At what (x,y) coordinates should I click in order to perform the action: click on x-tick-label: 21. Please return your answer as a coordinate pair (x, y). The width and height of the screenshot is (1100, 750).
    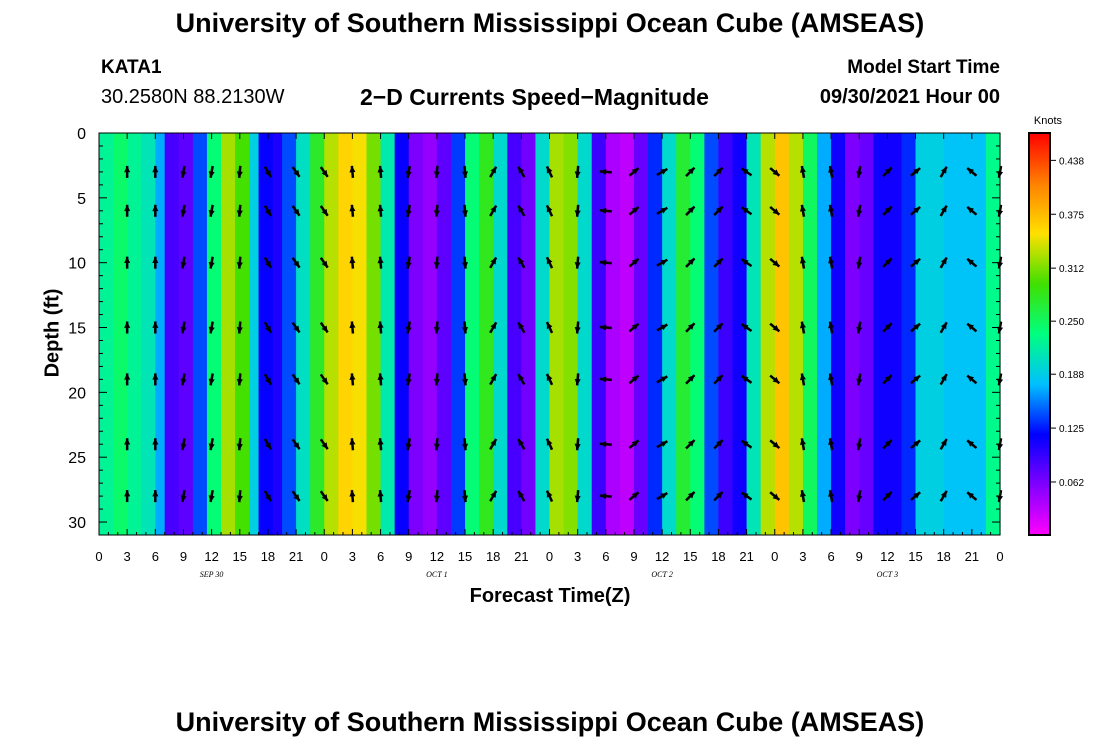
    Looking at the image, I should click on (746, 556).